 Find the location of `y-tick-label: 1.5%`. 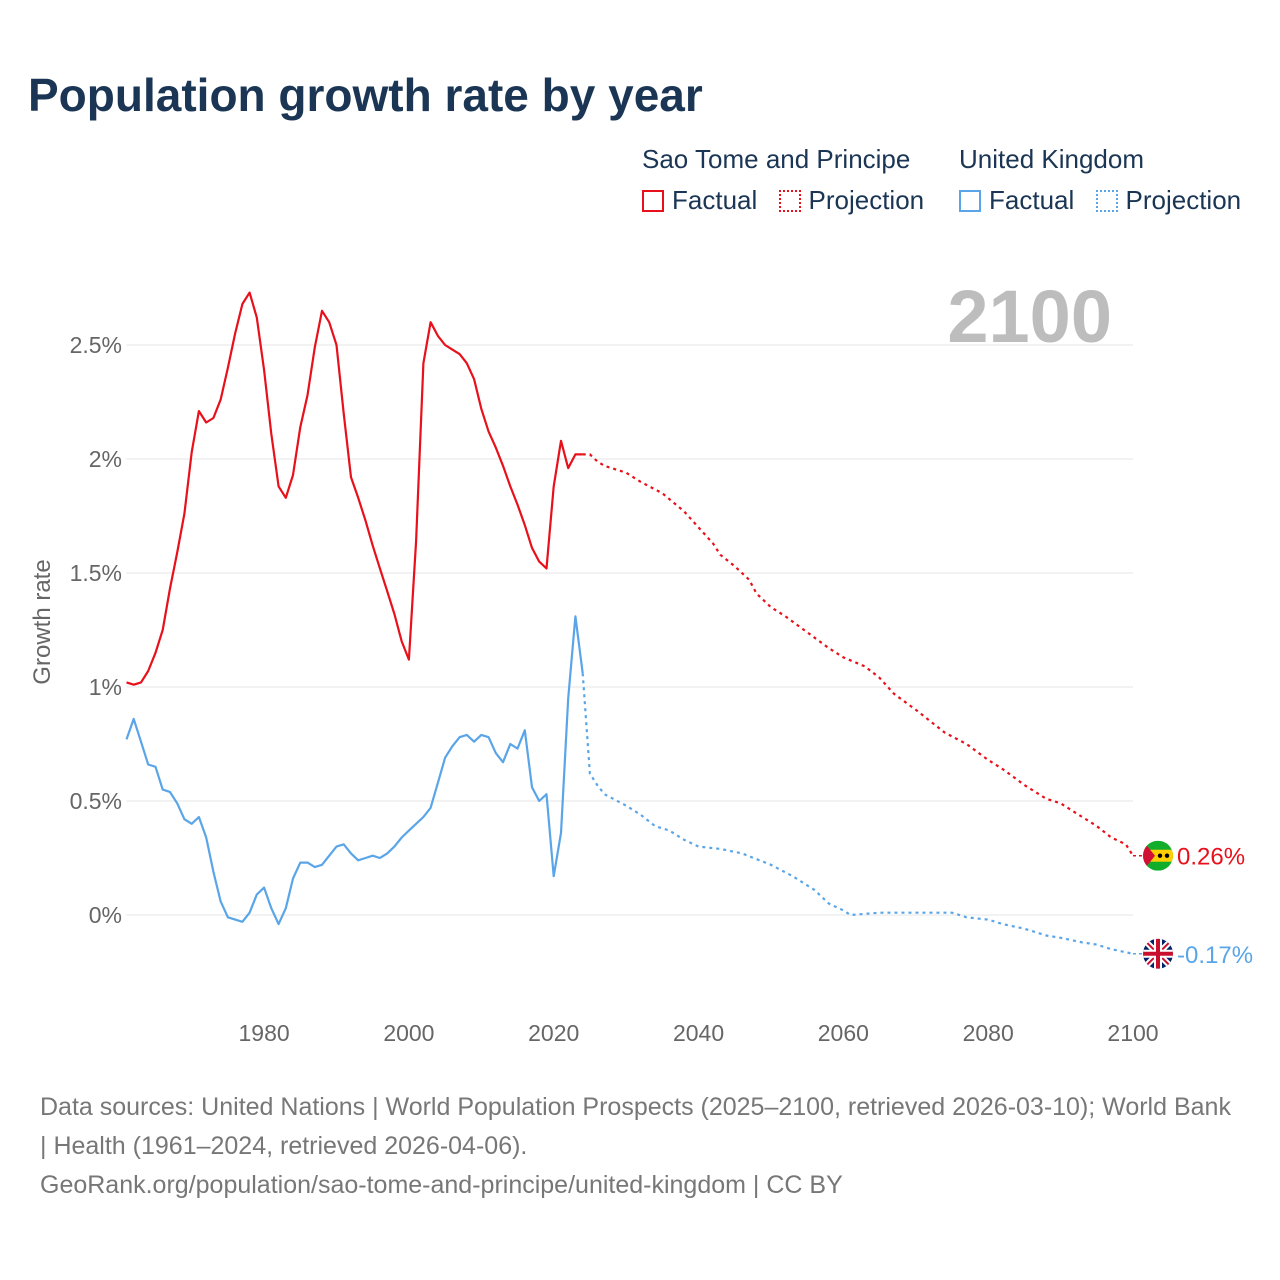

y-tick-label: 1.5% is located at coordinates (96, 573).